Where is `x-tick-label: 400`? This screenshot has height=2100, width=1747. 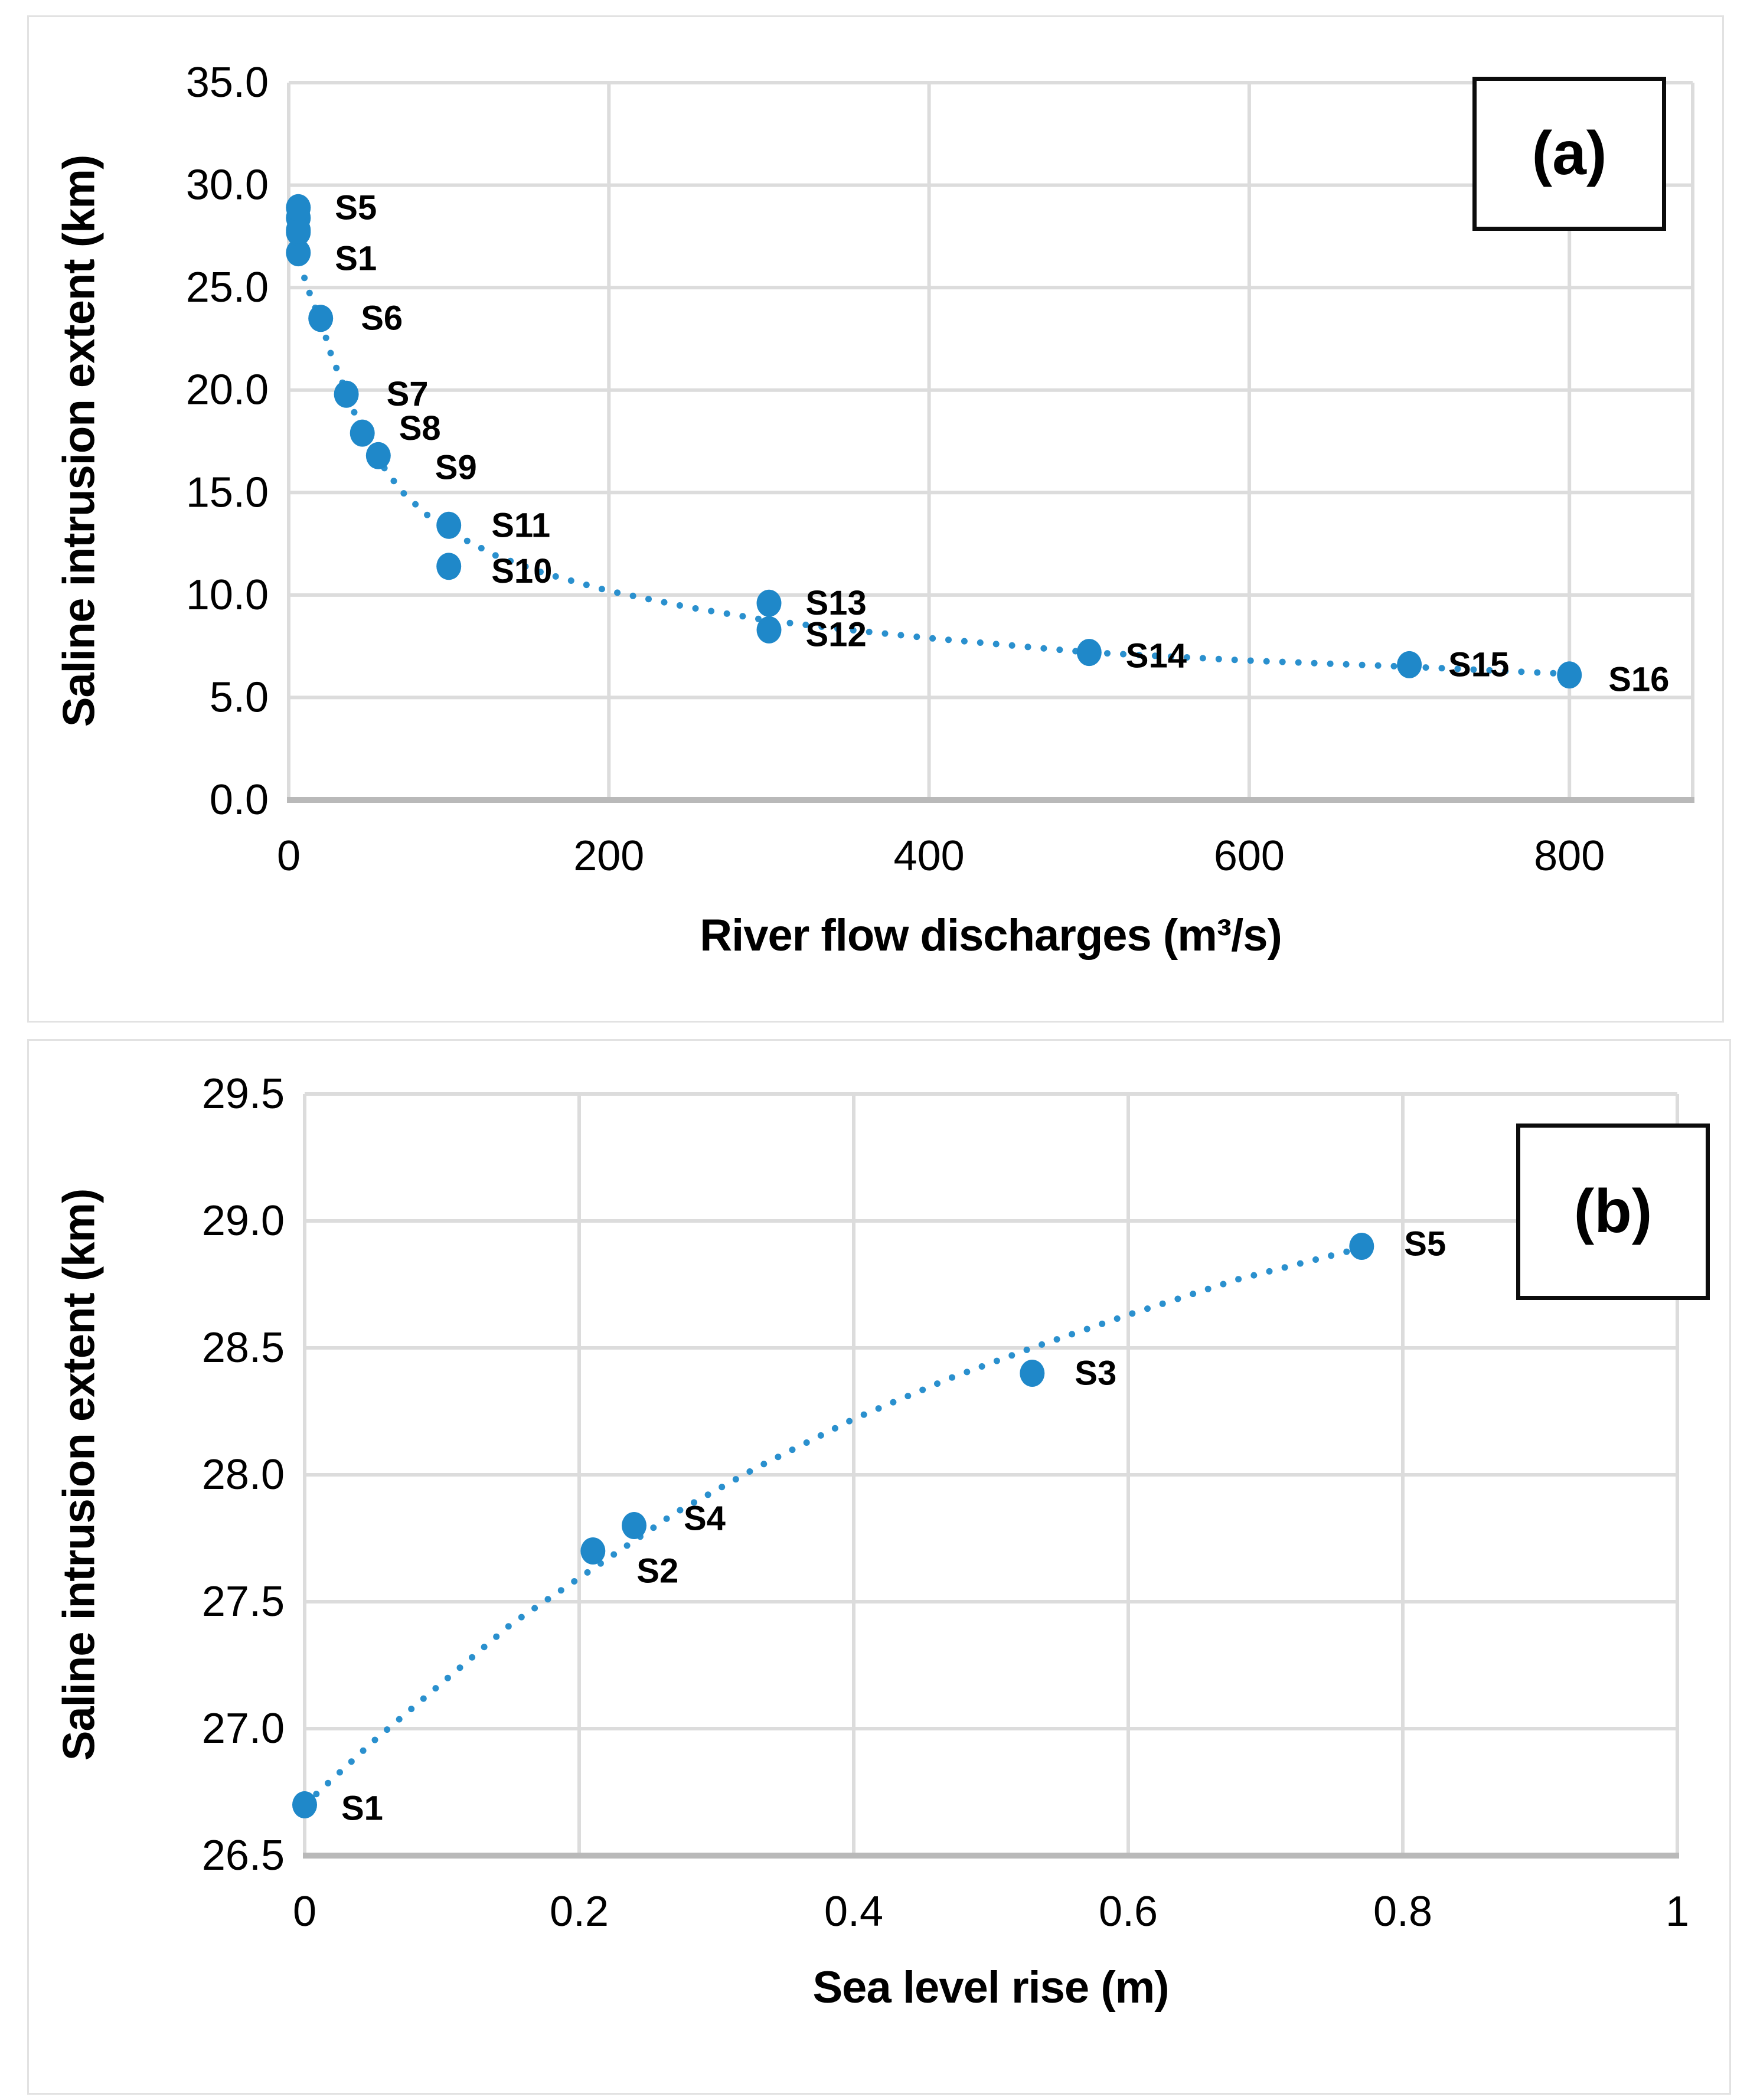 x-tick-label: 400 is located at coordinates (929, 856).